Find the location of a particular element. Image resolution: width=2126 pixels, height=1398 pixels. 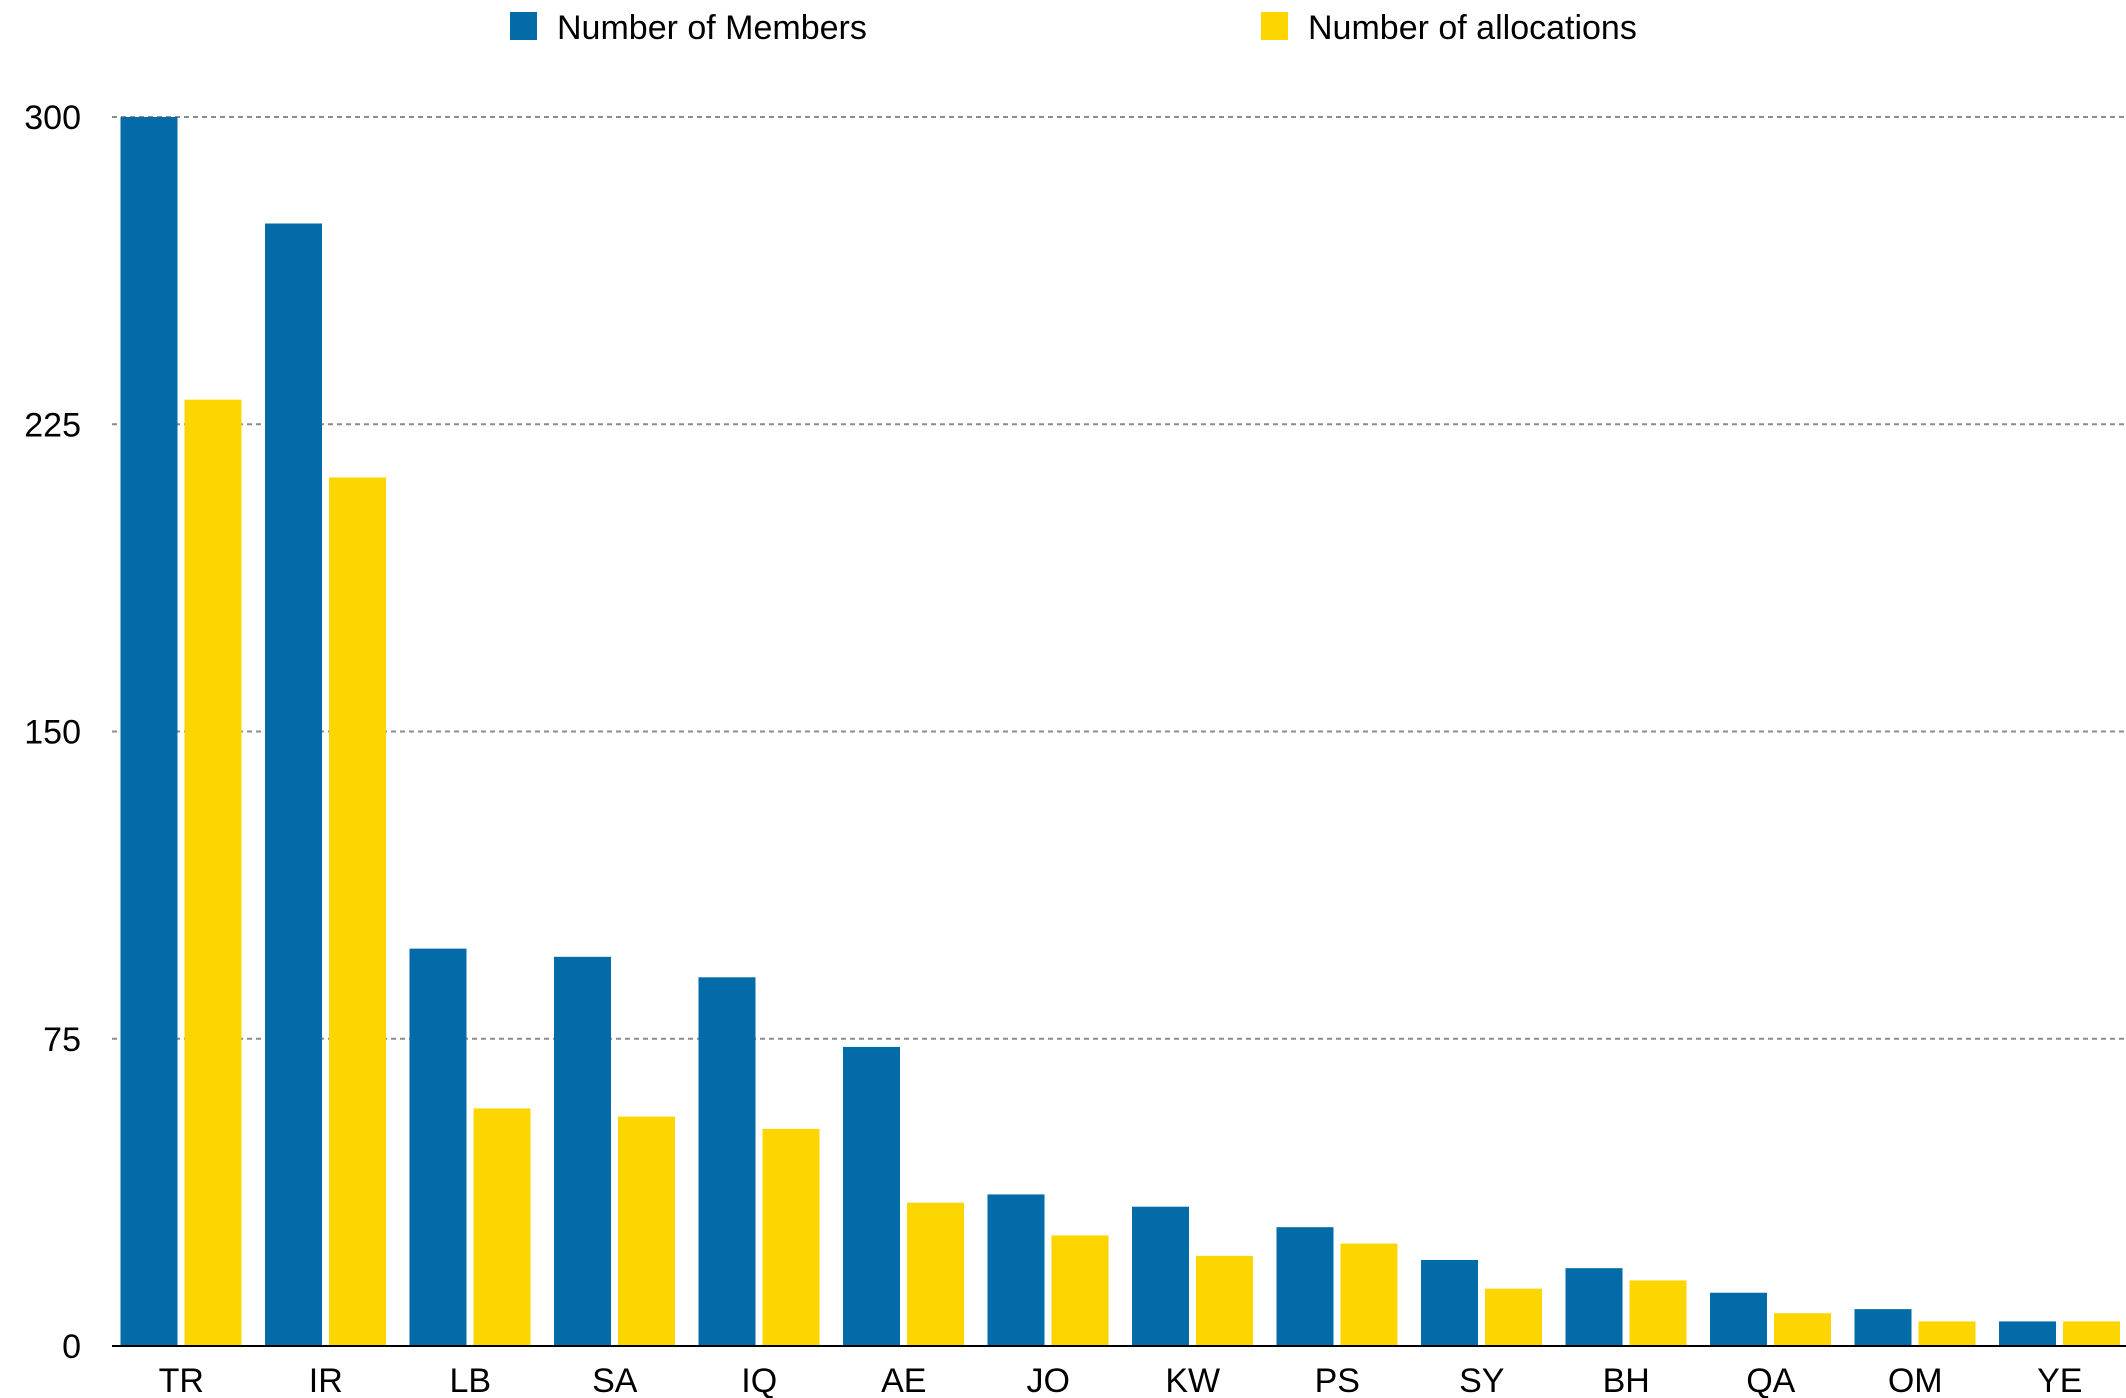

x-tick-label-om: OM is located at coordinates (1915, 1380).